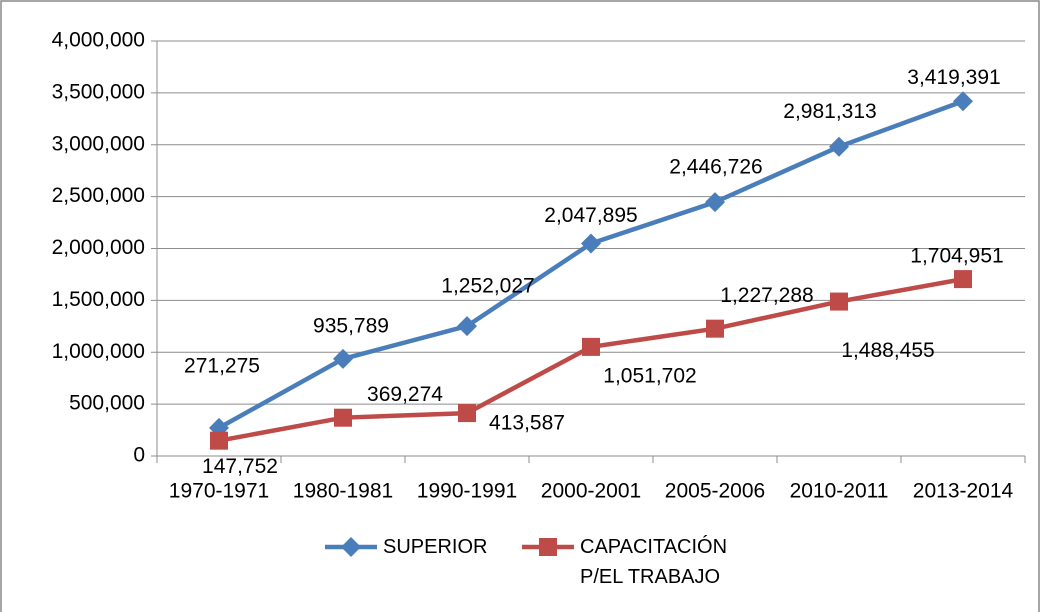 The width and height of the screenshot is (1040, 612). I want to click on y-tick-label: 2,000,000, so click(98, 247).